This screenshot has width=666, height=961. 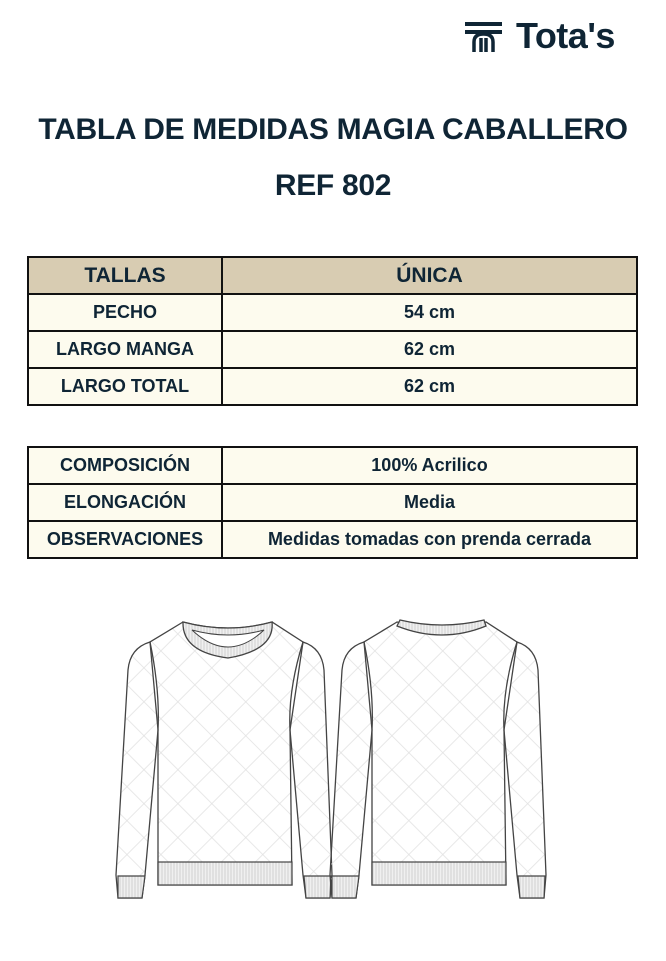 I want to click on table-row: LARGO MANGA 62 cm, so click(x=332, y=349).